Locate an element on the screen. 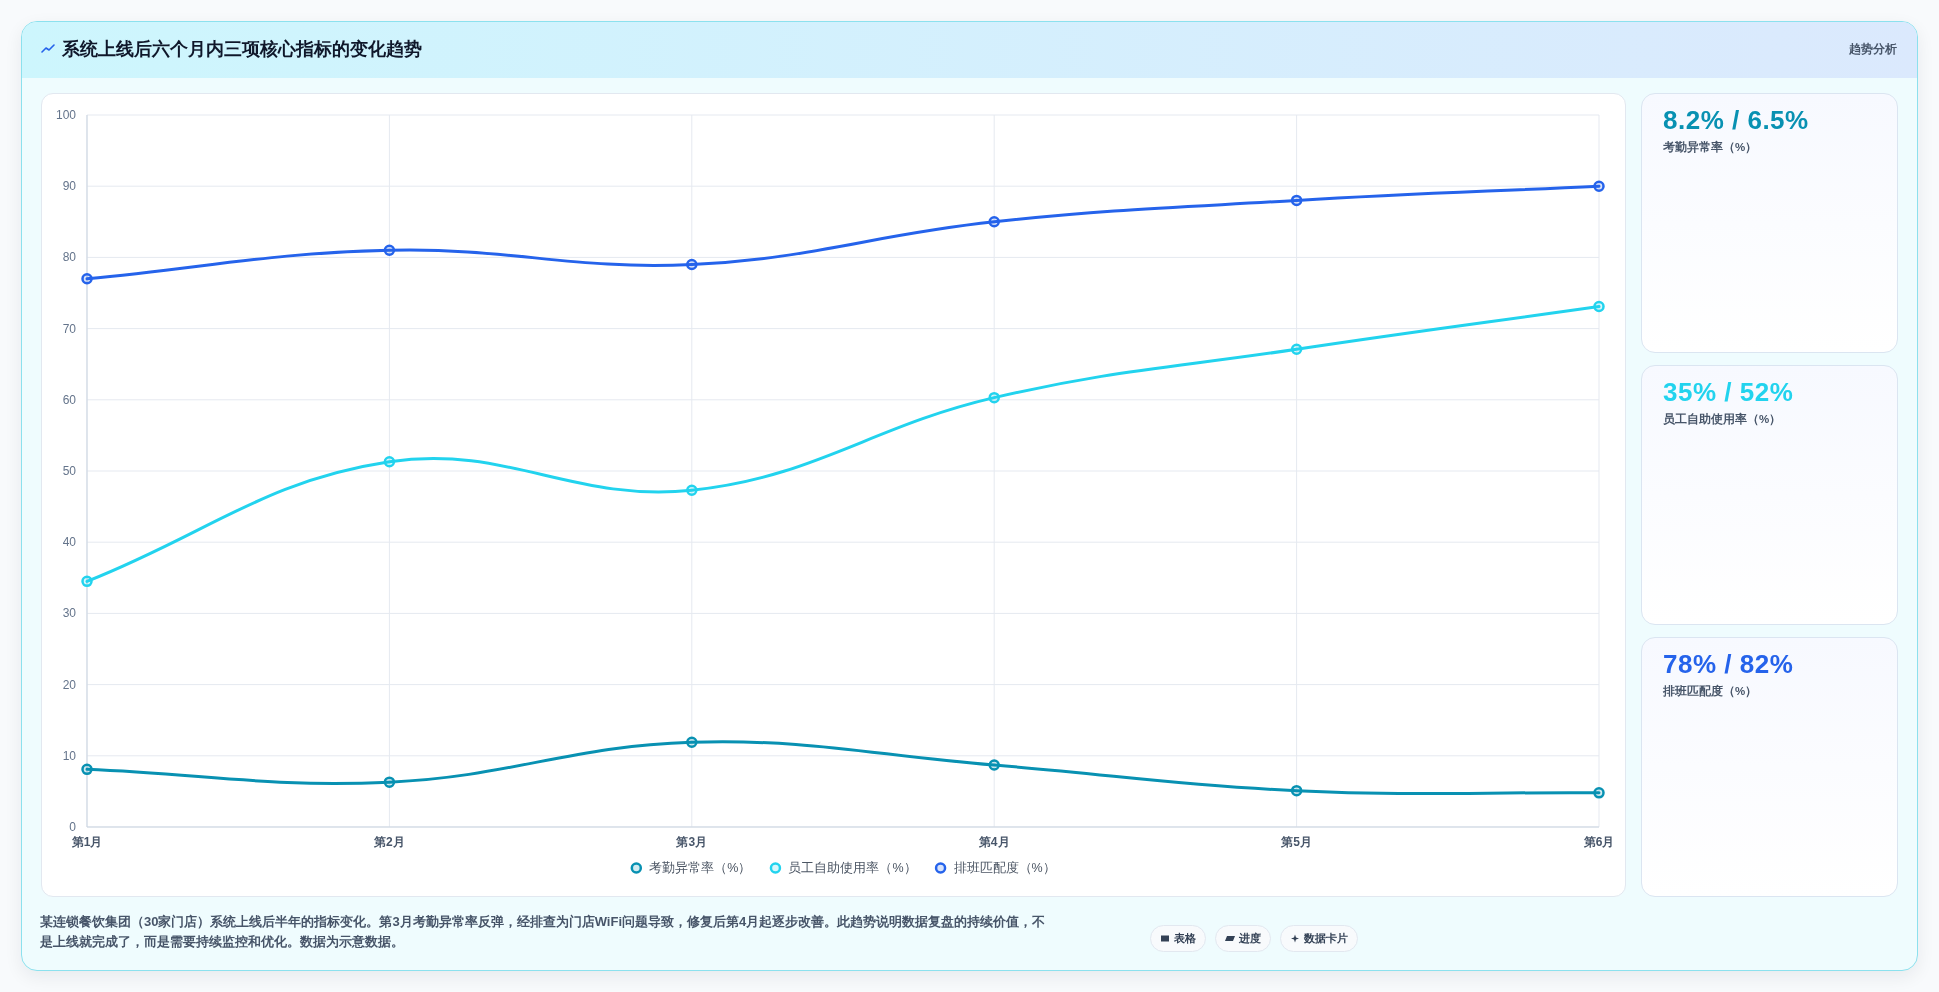  x-tick-label: 第5月 is located at coordinates (1296, 842).